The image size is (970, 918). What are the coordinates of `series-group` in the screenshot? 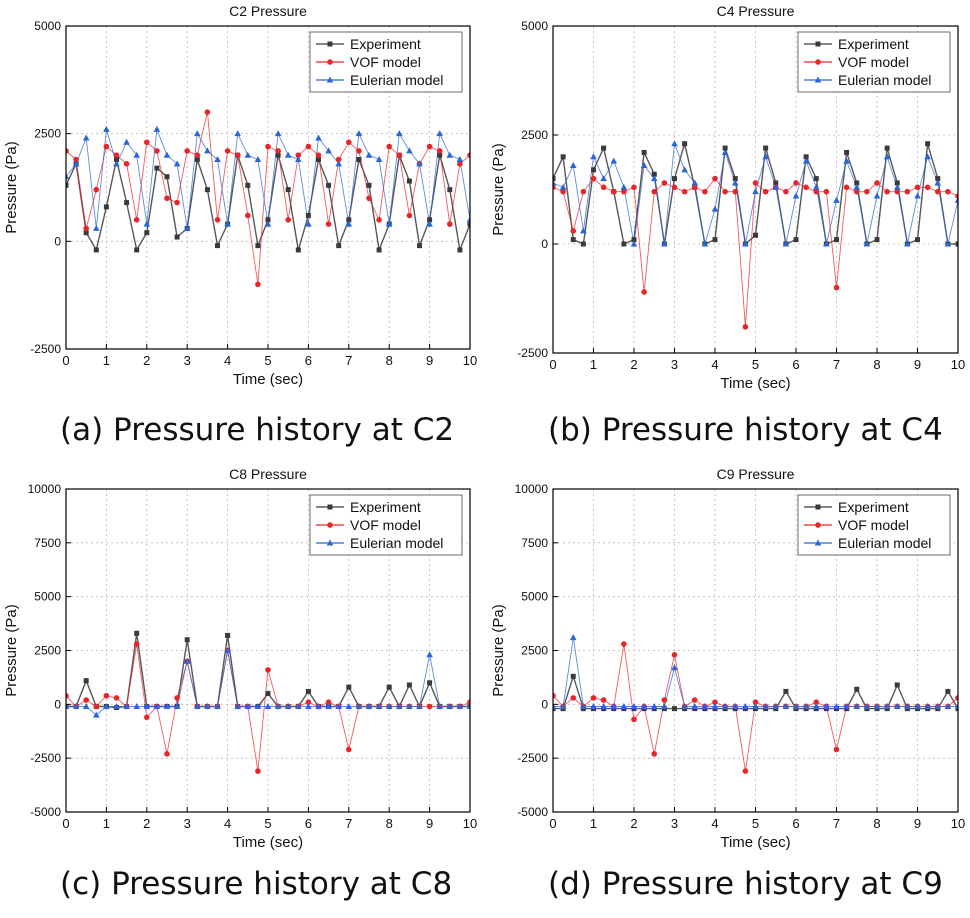 It's located at (268, 702).